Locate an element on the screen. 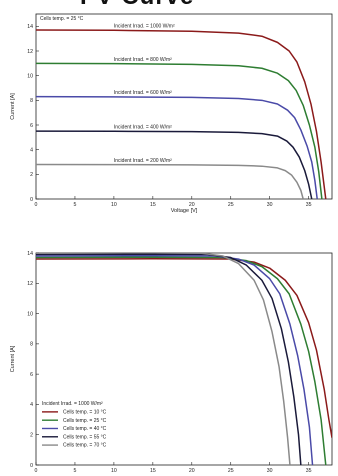 The width and height of the screenshot is (338, 476). chart1-ytick-label: 0 is located at coordinates (31, 200).